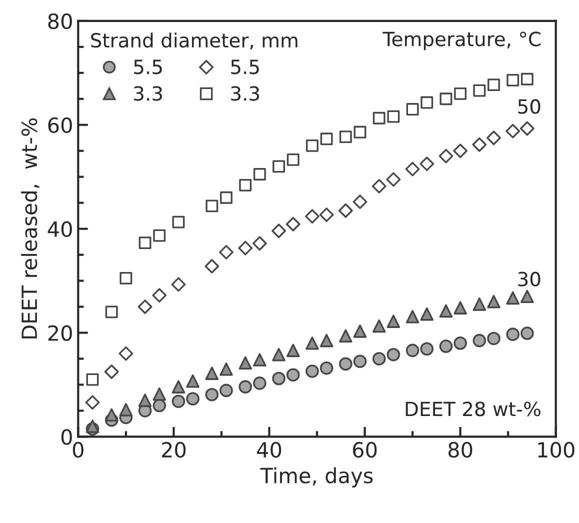 The height and width of the screenshot is (523, 579). I want to click on y-tick-label: 40, so click(60, 229).